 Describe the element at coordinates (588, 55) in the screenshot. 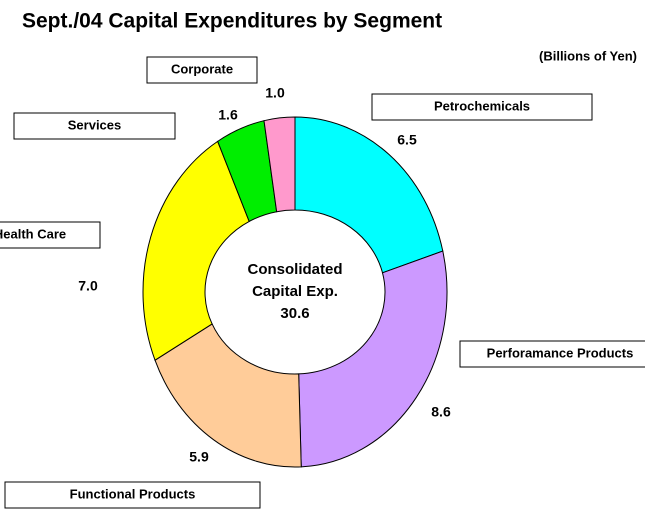

I see `chart-subtitle: (Billions of Yen)` at that location.